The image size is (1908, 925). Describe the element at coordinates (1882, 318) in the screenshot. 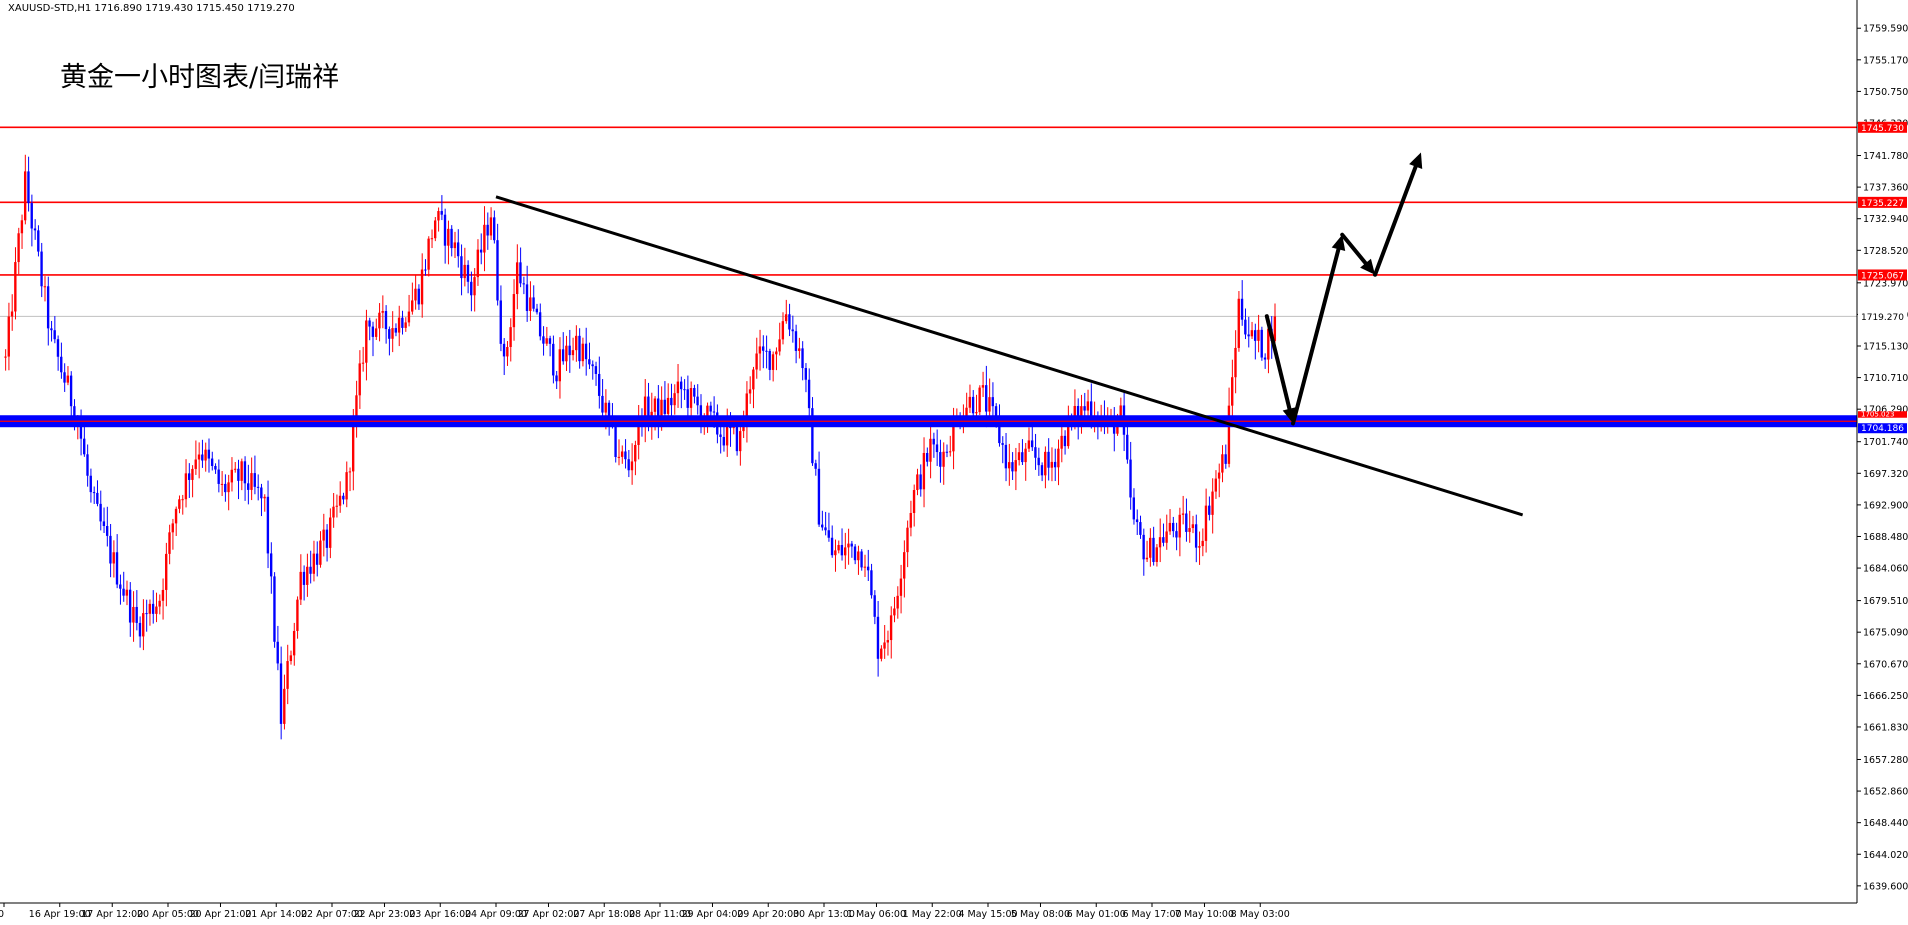

I see `current-price-tag-text: 1719.270` at that location.